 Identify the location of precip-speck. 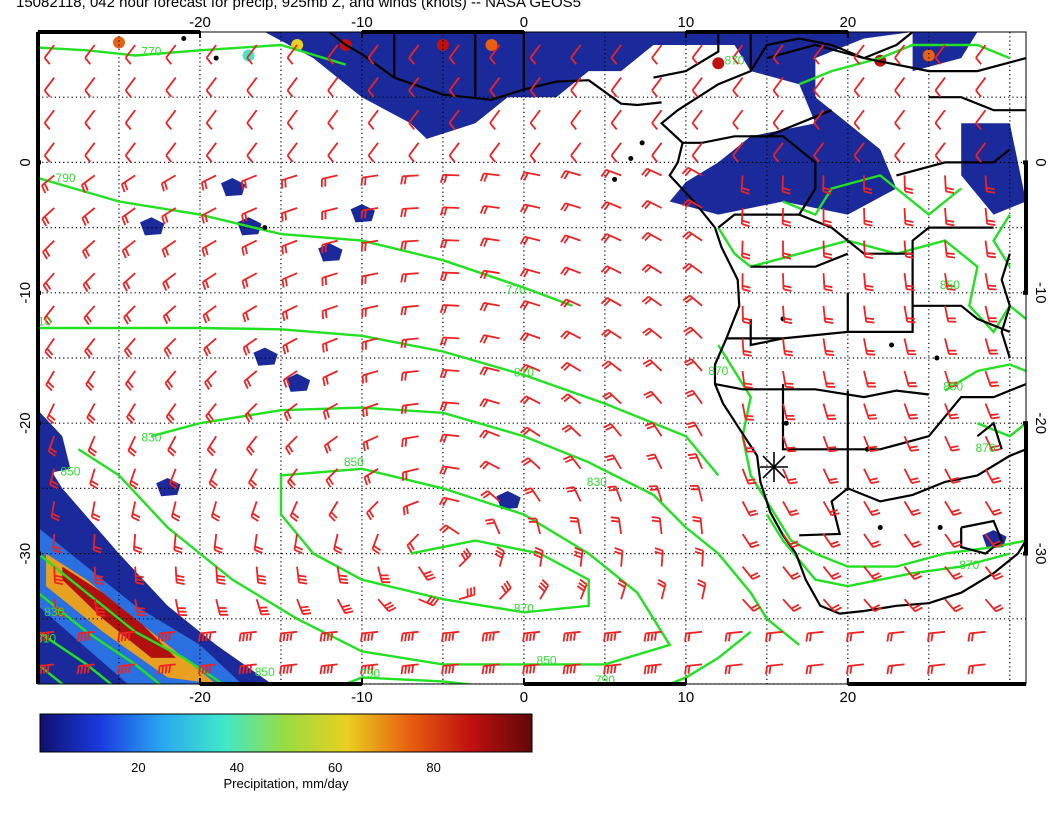
(298, 382).